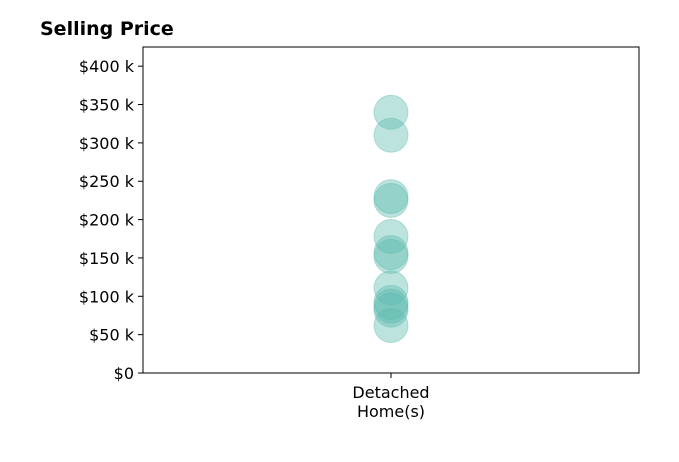 The width and height of the screenshot is (679, 462). I want to click on x-tick-label: Detached Home(s), so click(390, 402).